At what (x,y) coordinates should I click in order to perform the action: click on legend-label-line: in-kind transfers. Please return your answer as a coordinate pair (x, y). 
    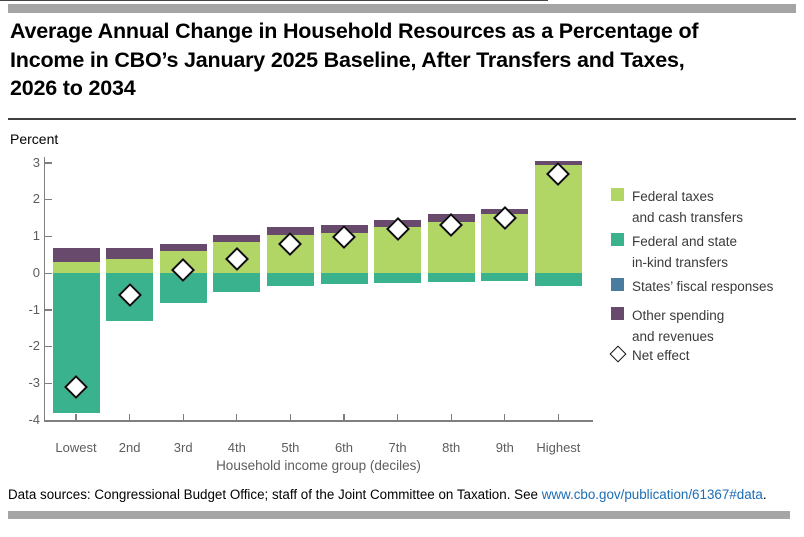
    Looking at the image, I should click on (680, 262).